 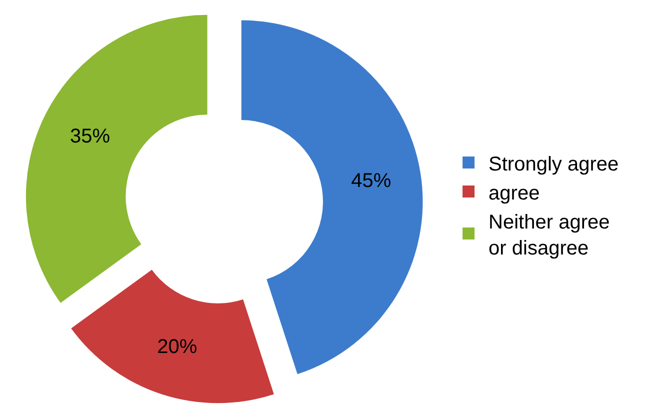 I want to click on data-label: 35%, so click(x=90, y=137).